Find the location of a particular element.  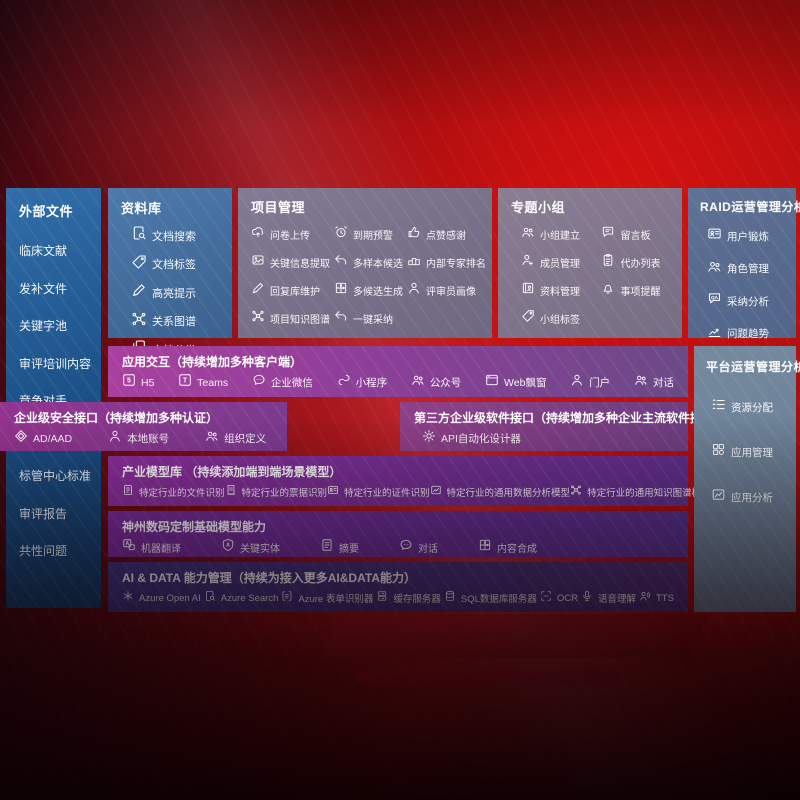

list-item: 审评培训内容 is located at coordinates (55, 363).